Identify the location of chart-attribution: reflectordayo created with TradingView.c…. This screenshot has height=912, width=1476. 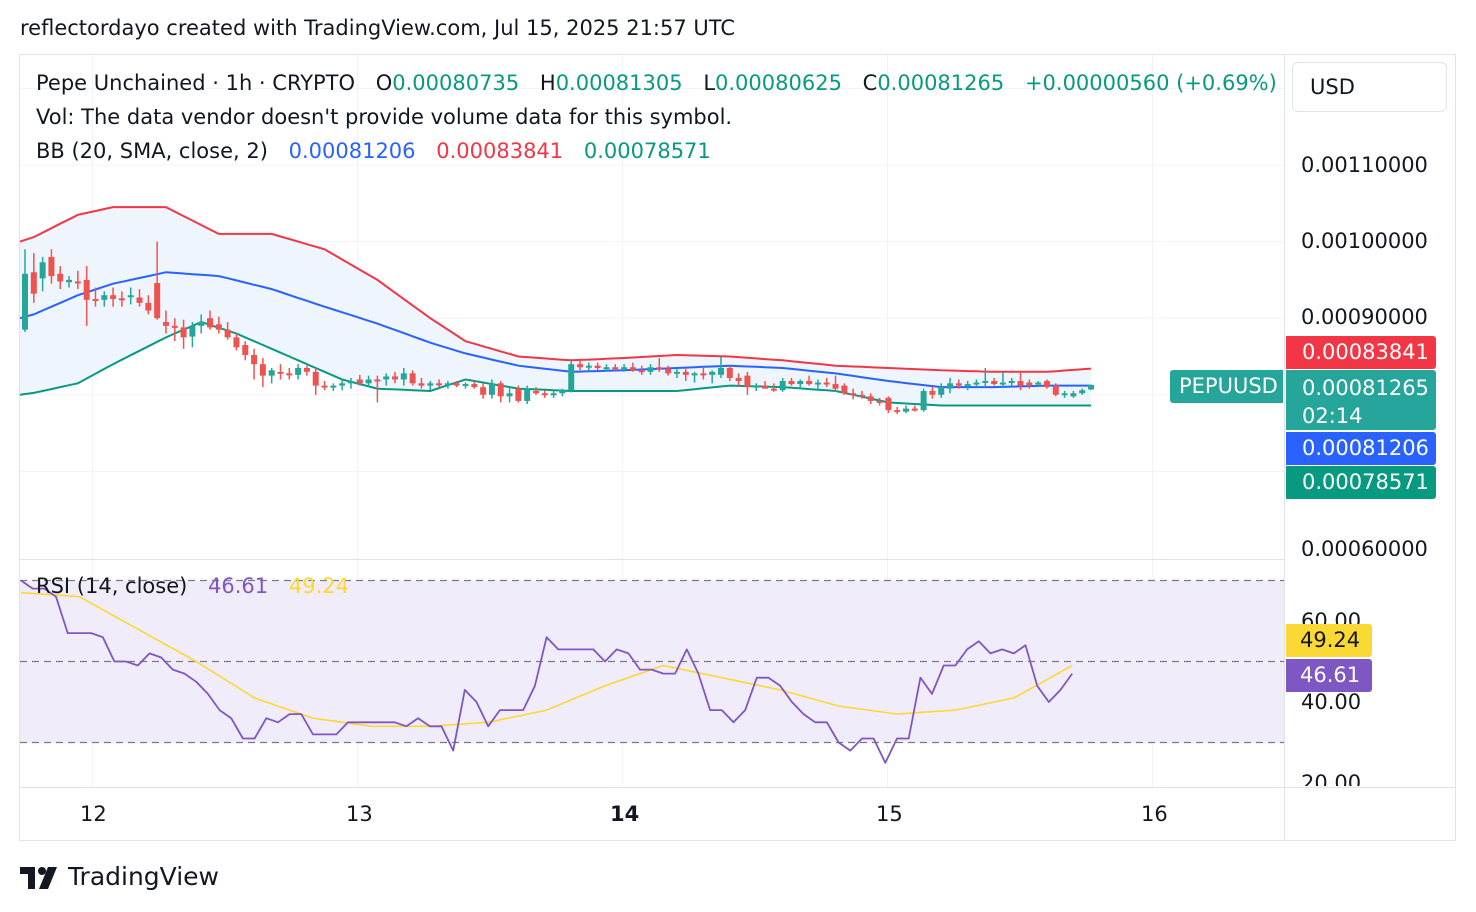
(378, 28).